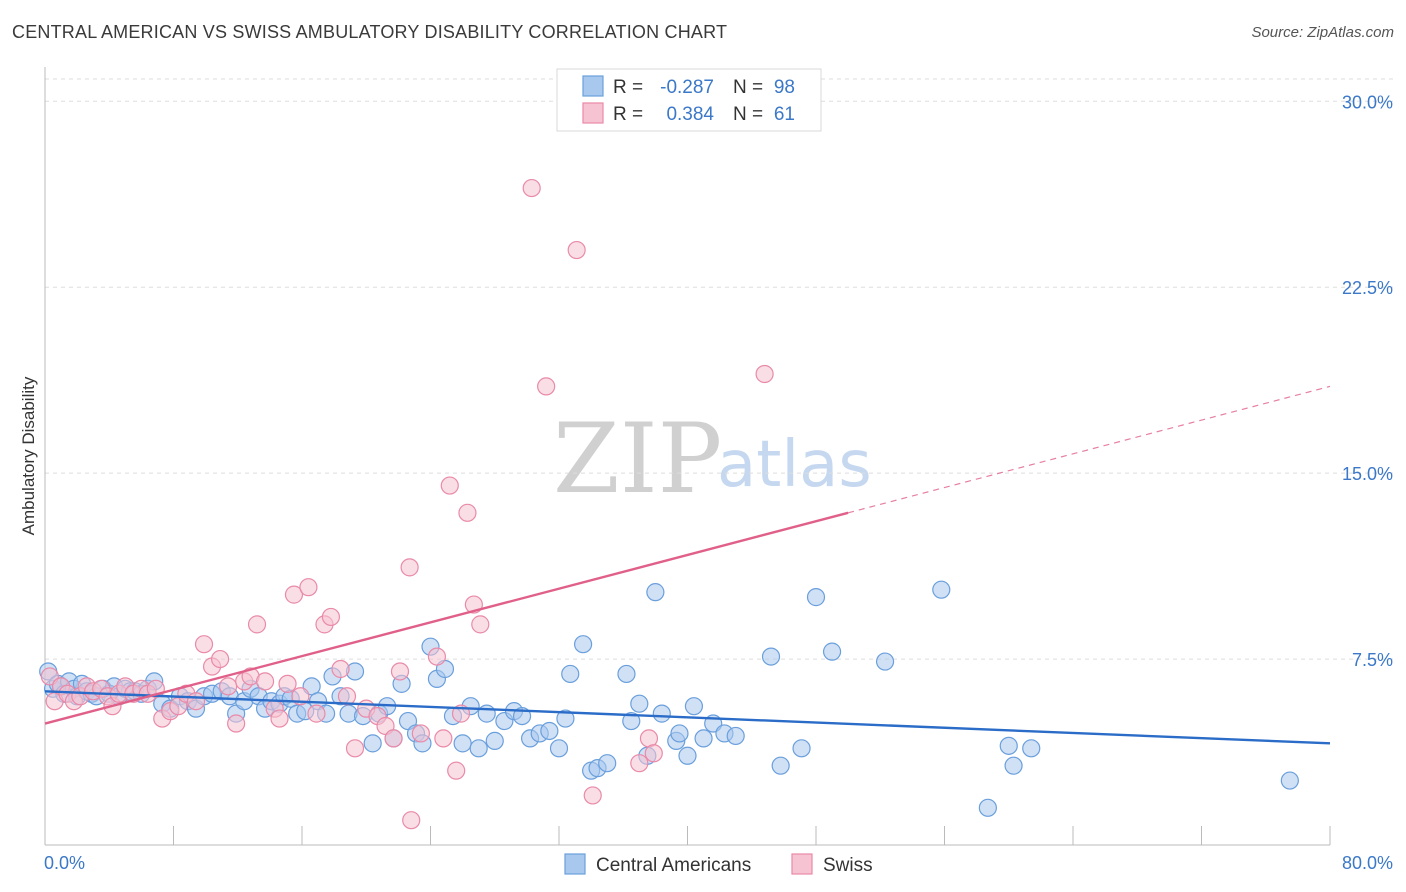 Image resolution: width=1406 pixels, height=892 pixels. Describe the element at coordinates (848, 865) in the screenshot. I see `legend-label-swiss: Swiss` at that location.